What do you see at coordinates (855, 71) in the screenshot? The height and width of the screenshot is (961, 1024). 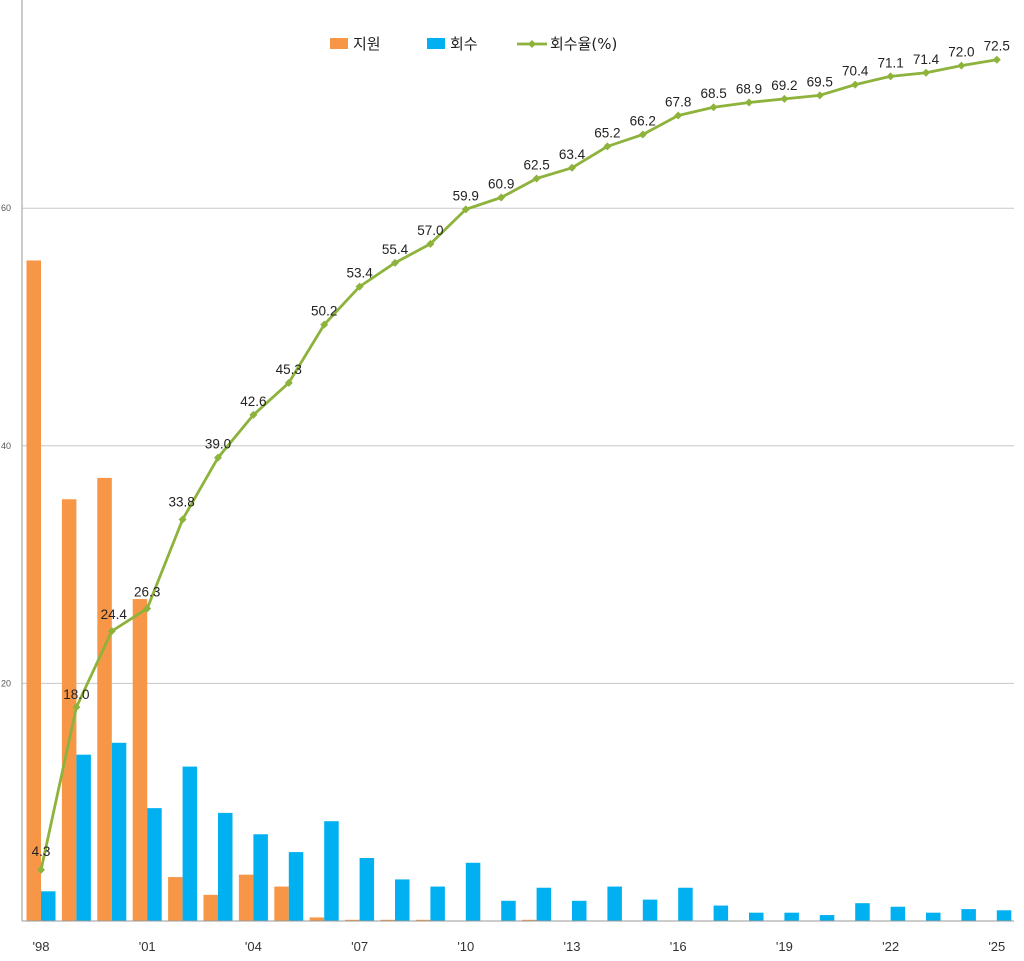 I see `data-label-23: 70.4` at bounding box center [855, 71].